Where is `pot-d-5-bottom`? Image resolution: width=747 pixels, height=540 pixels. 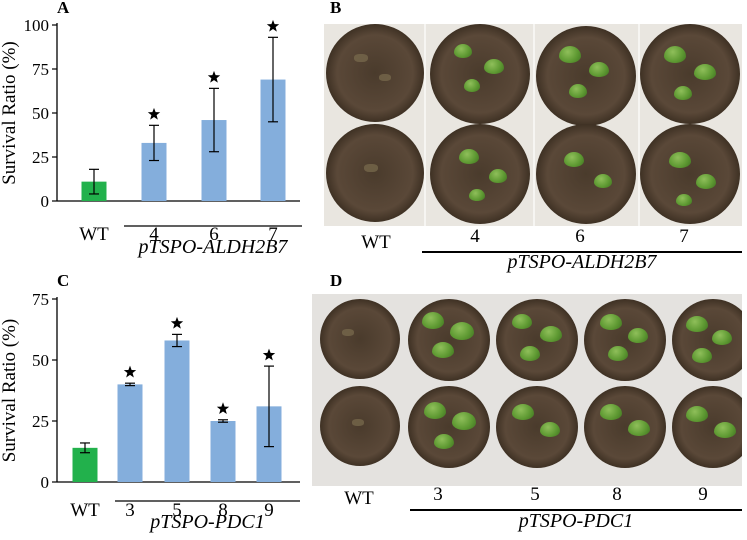
pot-d-5-bottom is located at coordinates (537, 427).